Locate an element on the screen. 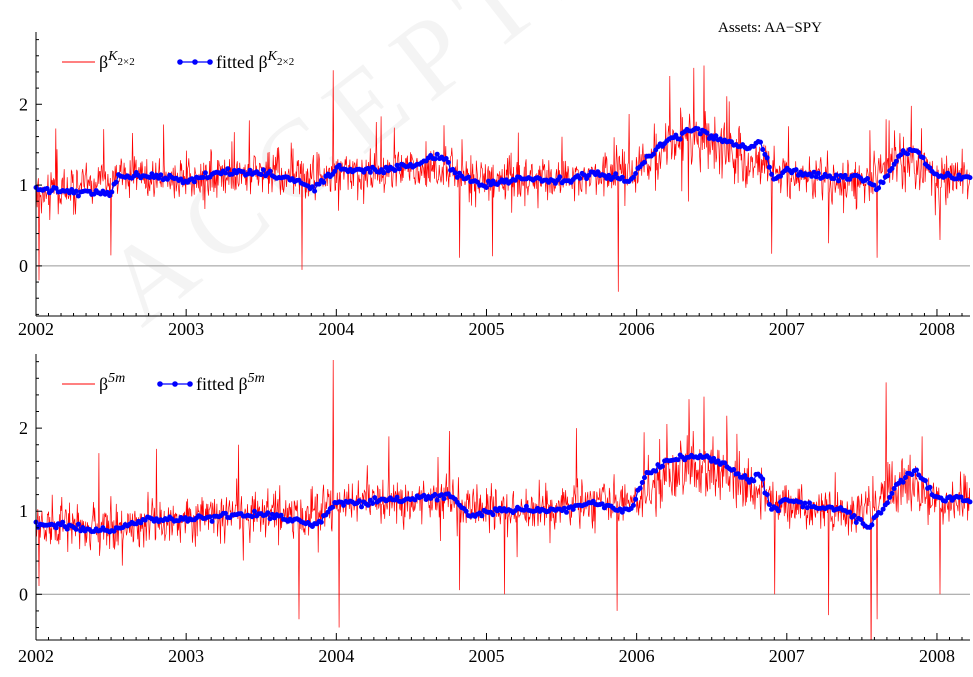 The height and width of the screenshot is (677, 973). x-tick-label: 2007 is located at coordinates (787, 656).